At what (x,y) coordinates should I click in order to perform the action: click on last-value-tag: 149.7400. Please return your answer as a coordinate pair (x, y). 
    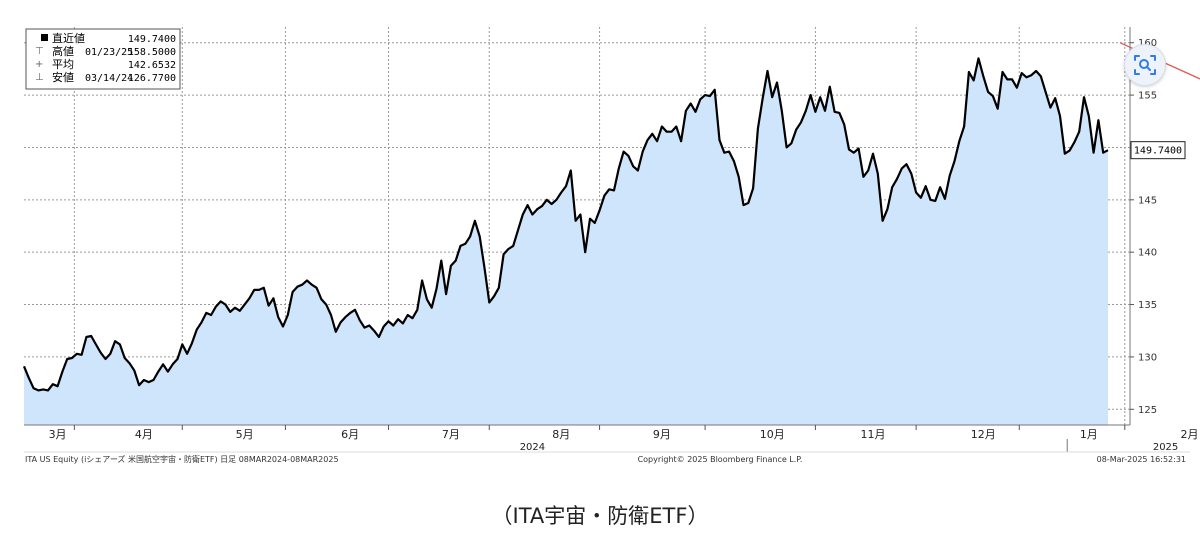
    Looking at the image, I should click on (1158, 150).